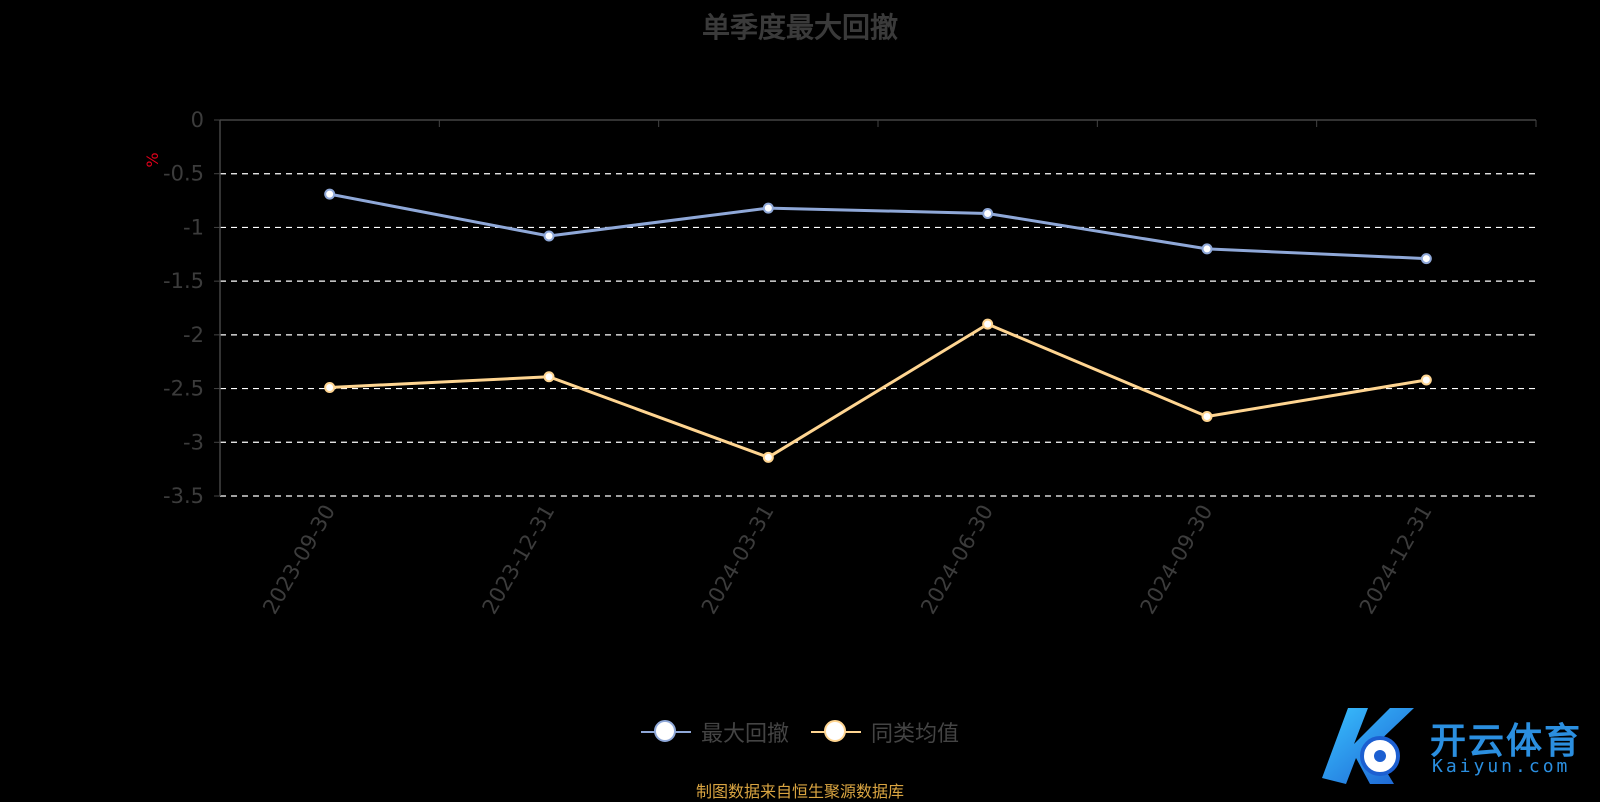 This screenshot has height=802, width=1600. Describe the element at coordinates (152, 159) in the screenshot. I see `y-axis-unit: %` at that location.